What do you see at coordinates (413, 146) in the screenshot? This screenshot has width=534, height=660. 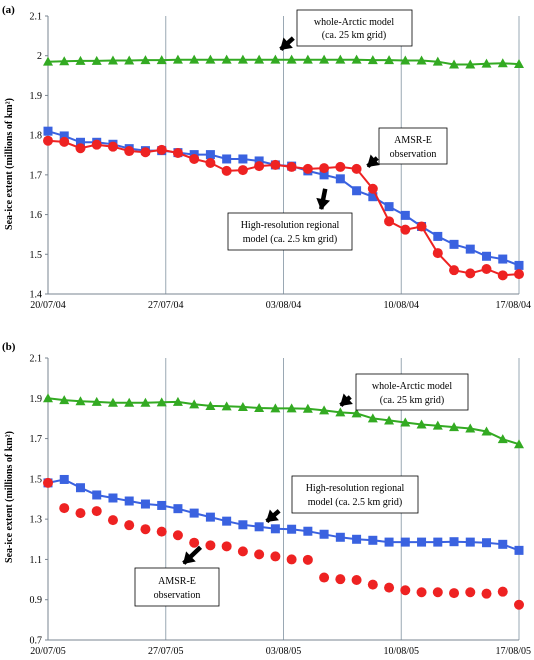 I see `annotation-amsr-a: AMSR-E observation` at bounding box center [413, 146].